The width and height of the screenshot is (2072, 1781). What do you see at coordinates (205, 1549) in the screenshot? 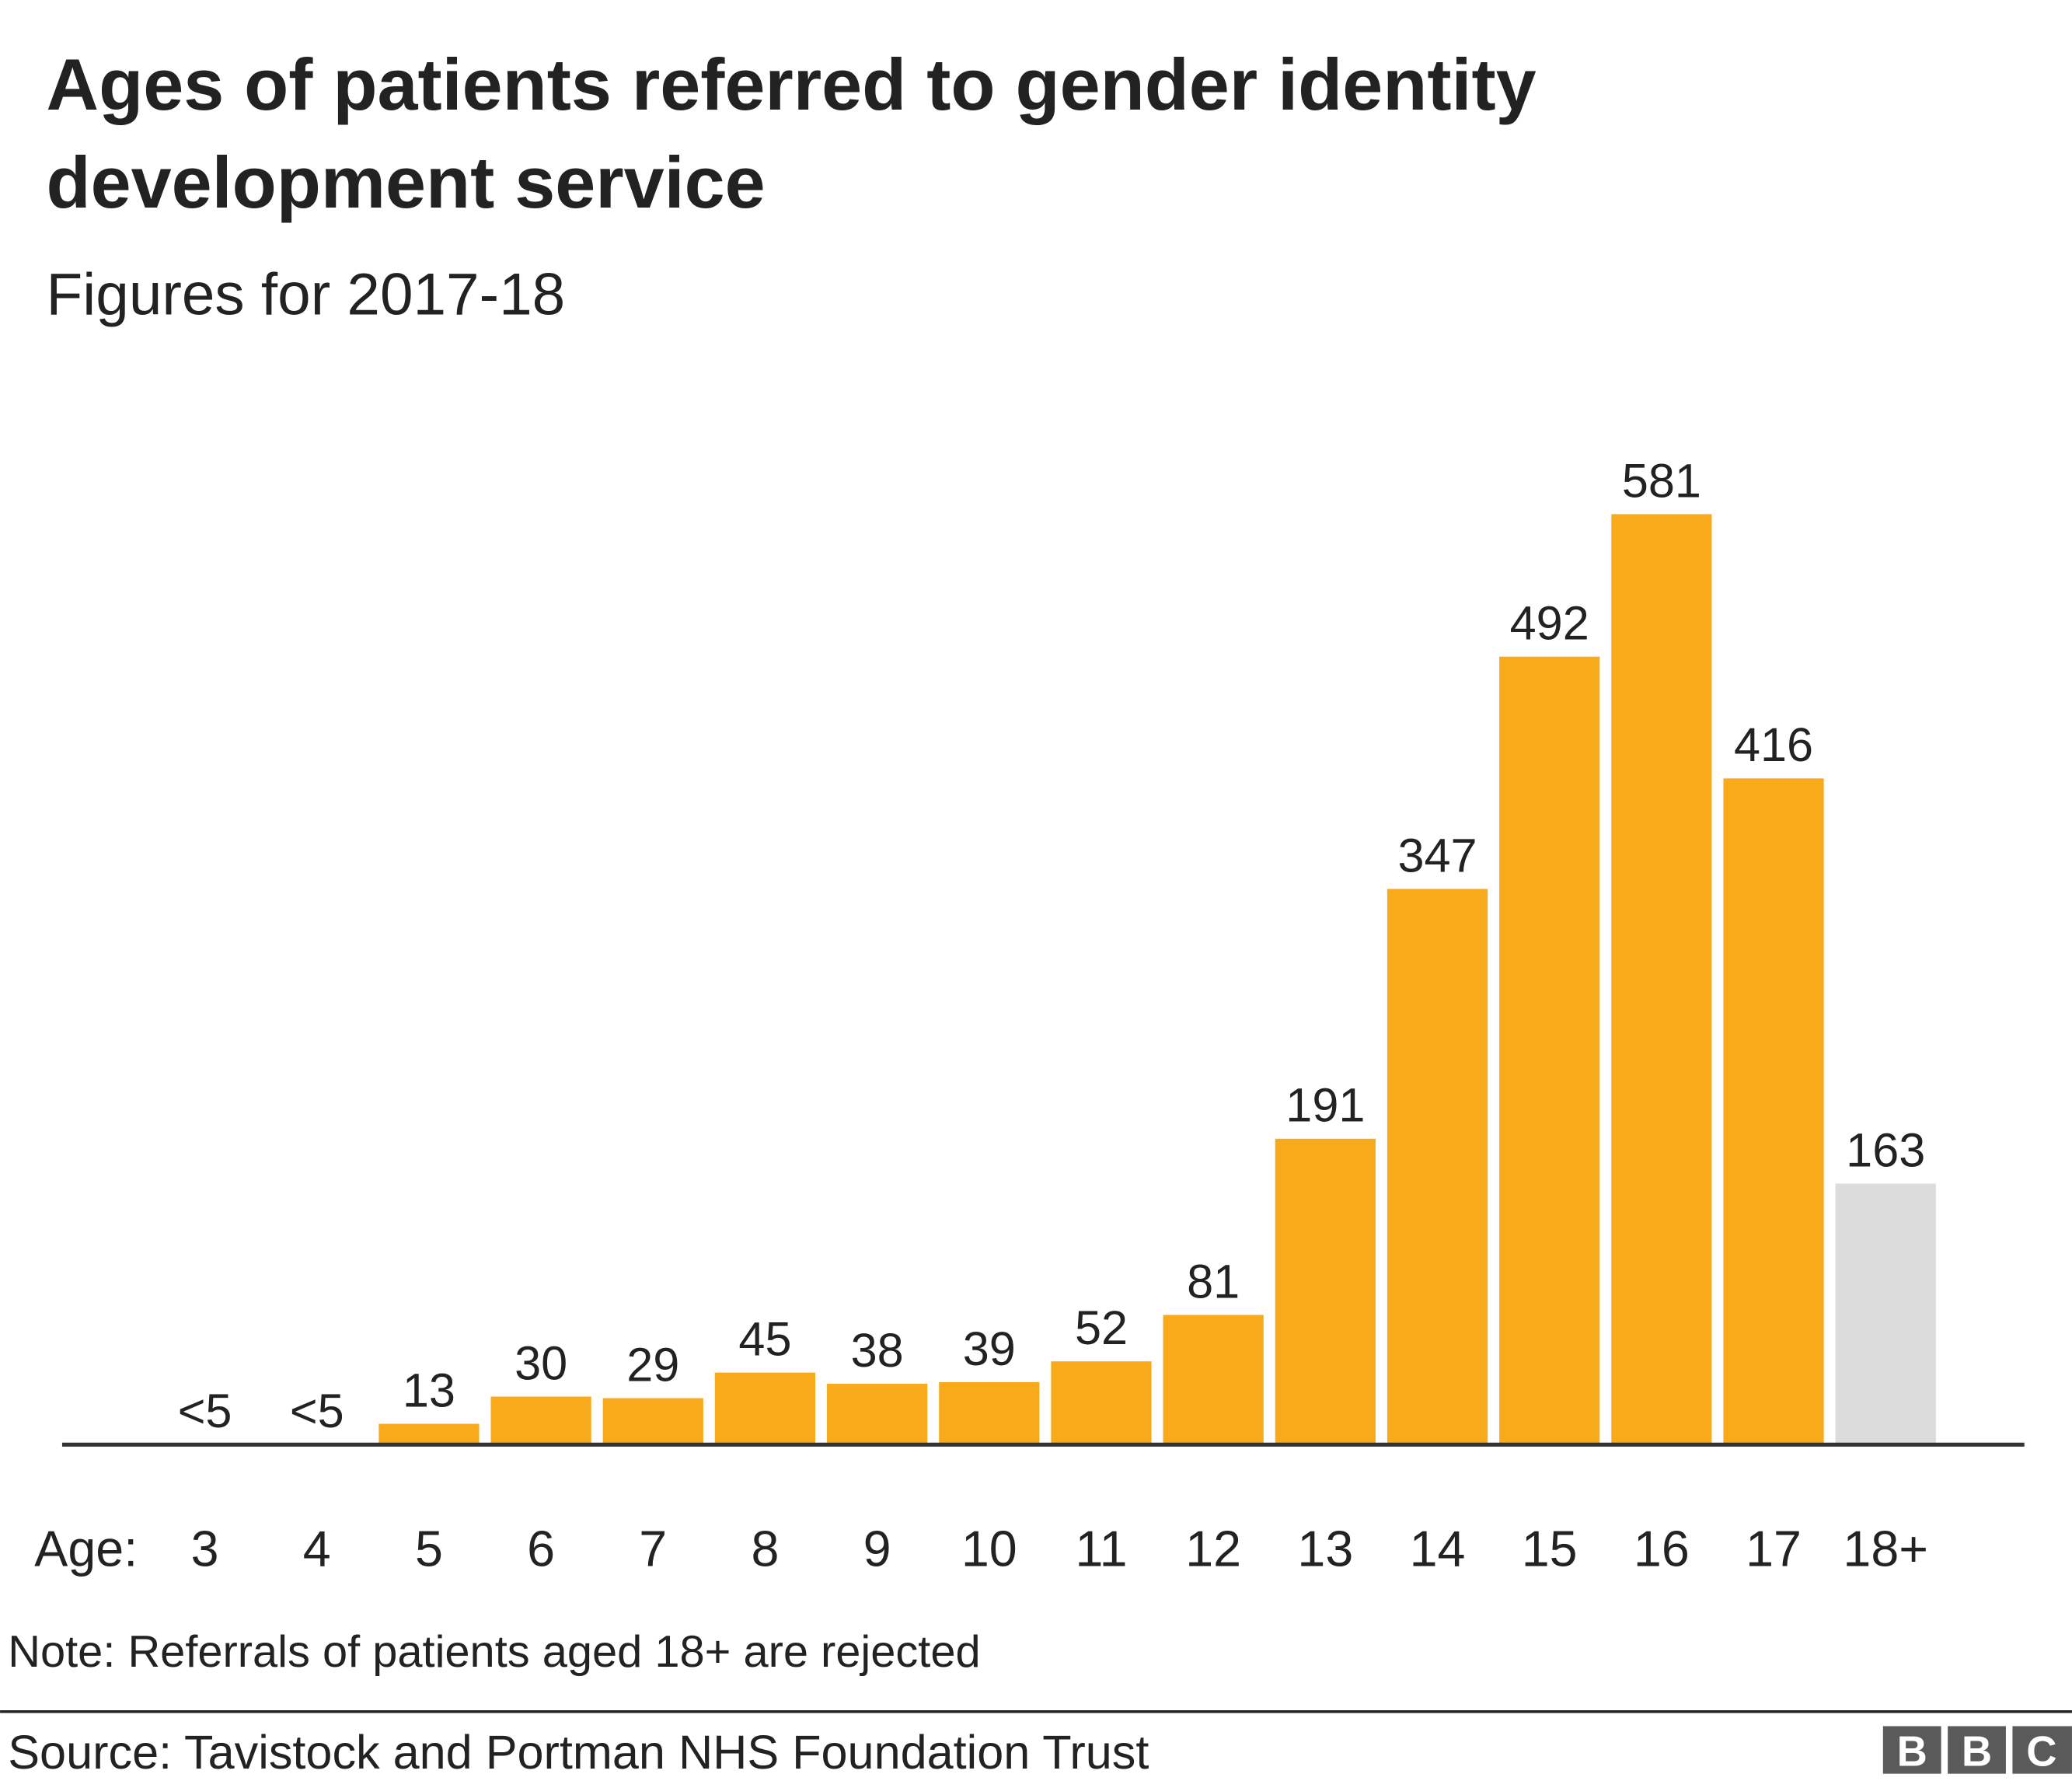
I see `x-tick-label: 3` at bounding box center [205, 1549].